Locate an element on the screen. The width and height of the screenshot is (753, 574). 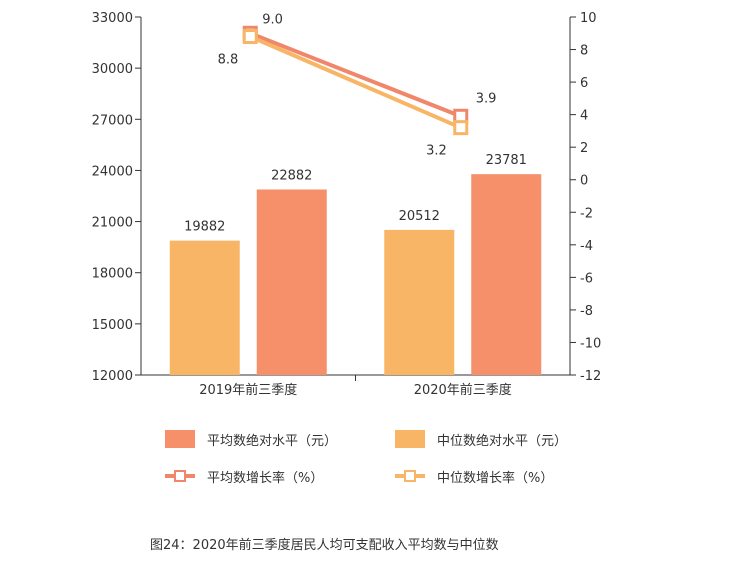
lines is located at coordinates (355, 80).